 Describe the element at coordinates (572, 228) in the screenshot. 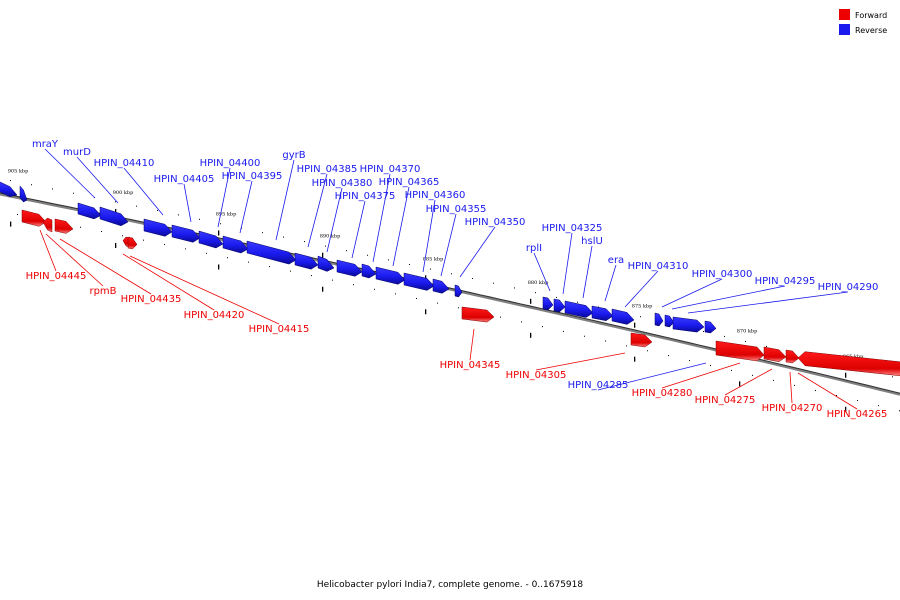

I see `feature-label: HPIN_04325` at that location.